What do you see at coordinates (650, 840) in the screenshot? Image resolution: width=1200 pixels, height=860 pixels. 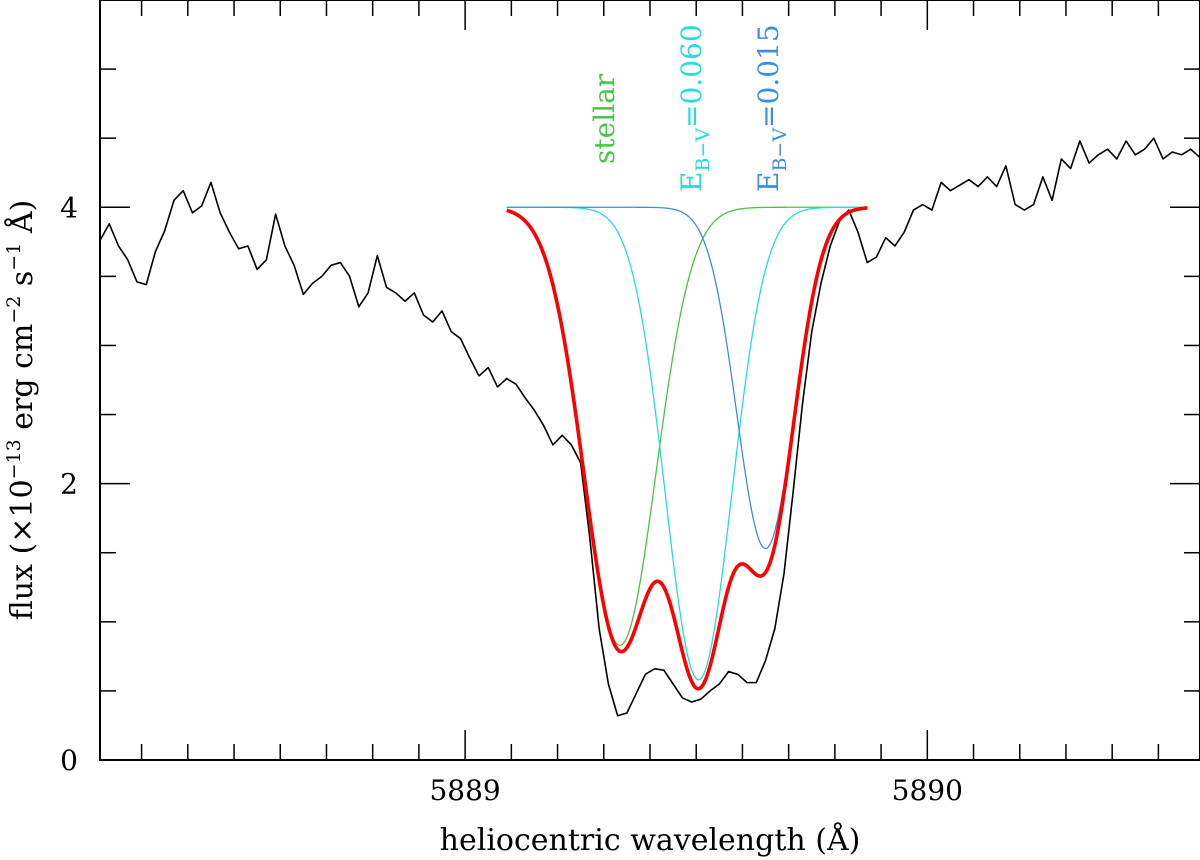 I see `x-axis-title: heliocentric wavelength (Å)` at bounding box center [650, 840].